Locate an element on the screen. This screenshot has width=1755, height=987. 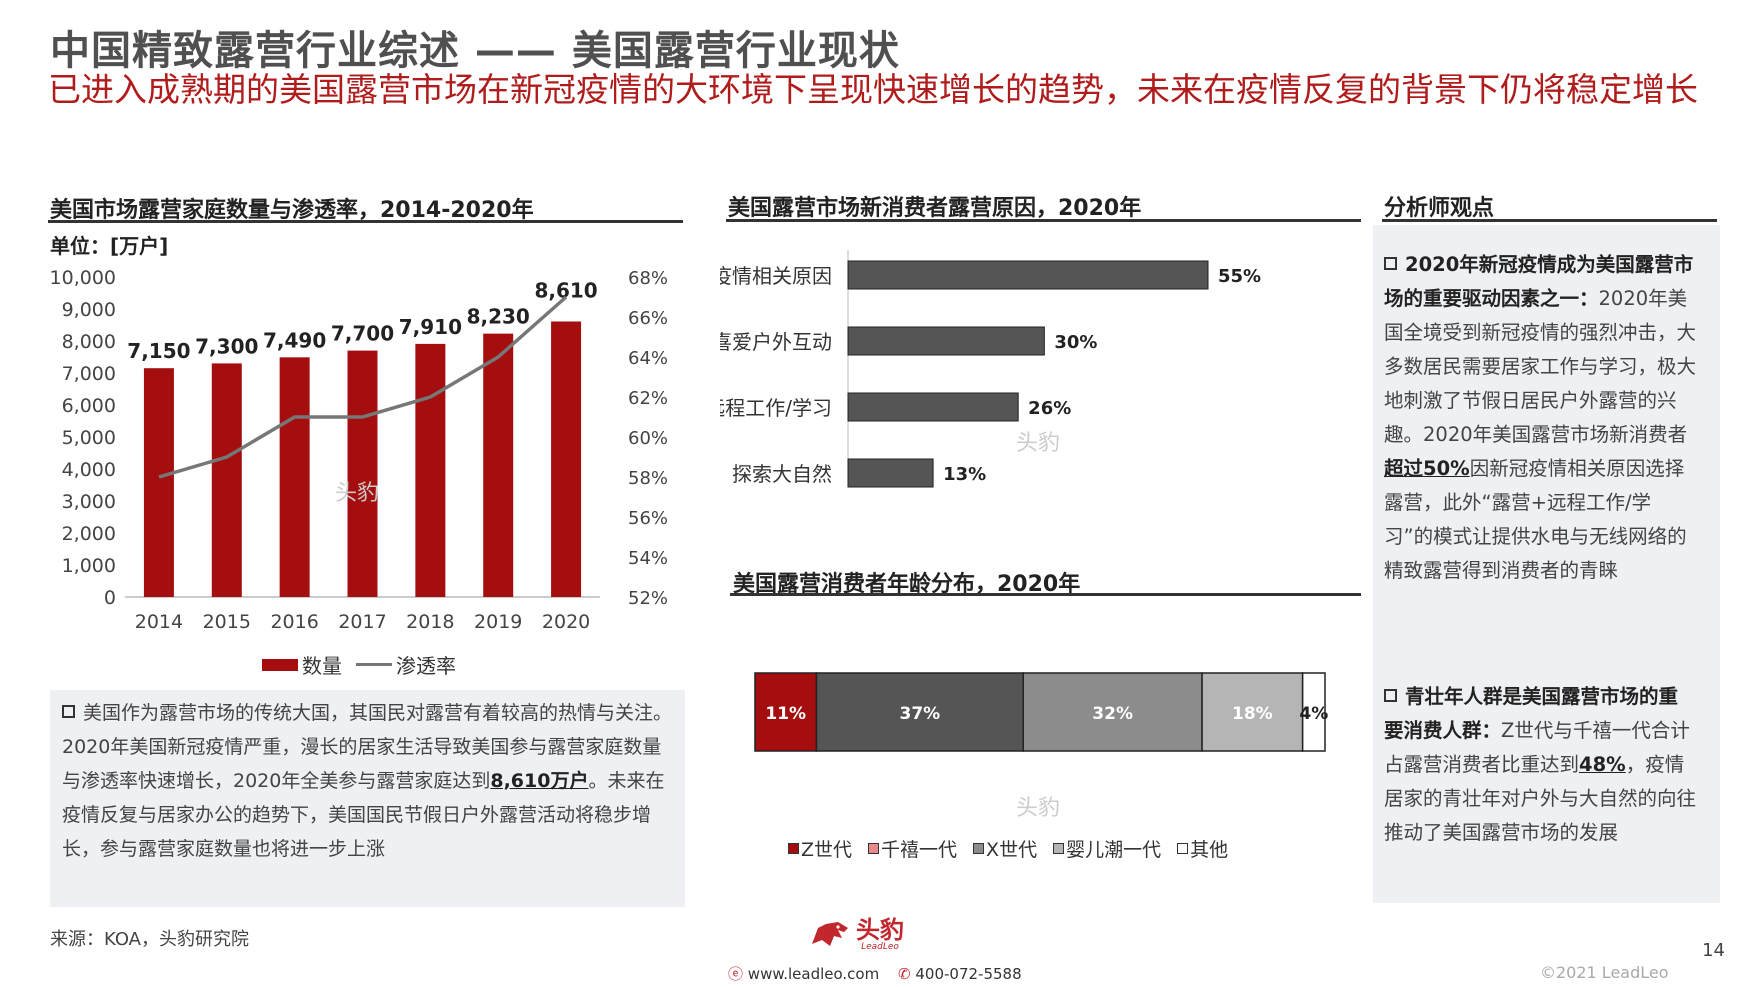
segment-value-label: 11% is located at coordinates (785, 714).